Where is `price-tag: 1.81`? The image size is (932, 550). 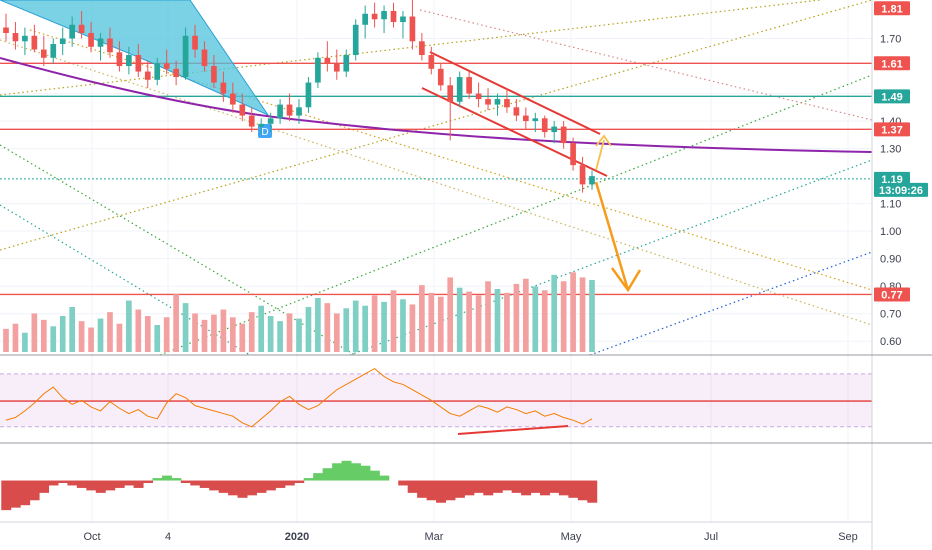 price-tag: 1.81 is located at coordinates (891, 9).